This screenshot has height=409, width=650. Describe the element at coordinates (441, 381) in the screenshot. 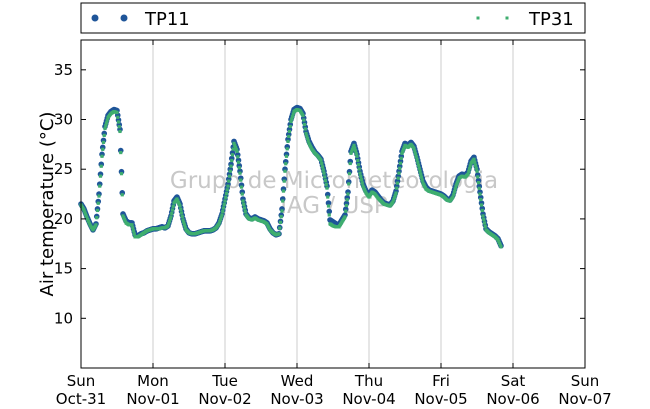

I see `x-tick-label-day: Fri` at that location.